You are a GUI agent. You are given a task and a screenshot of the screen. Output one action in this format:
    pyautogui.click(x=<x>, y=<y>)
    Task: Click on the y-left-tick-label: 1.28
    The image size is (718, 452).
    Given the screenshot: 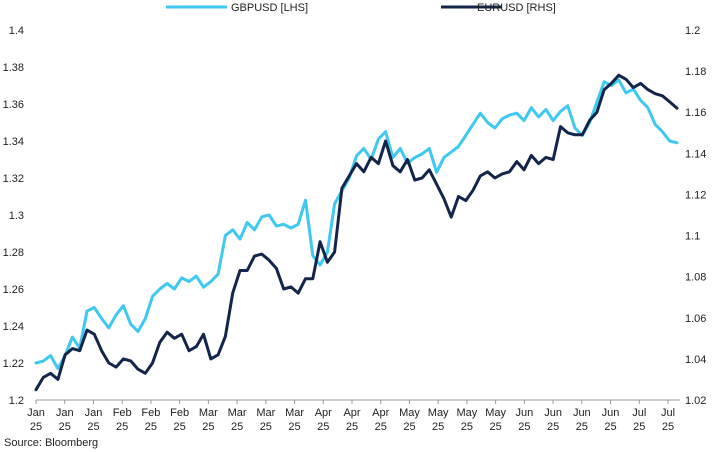 What is the action you would take?
    pyautogui.click(x=13, y=253)
    